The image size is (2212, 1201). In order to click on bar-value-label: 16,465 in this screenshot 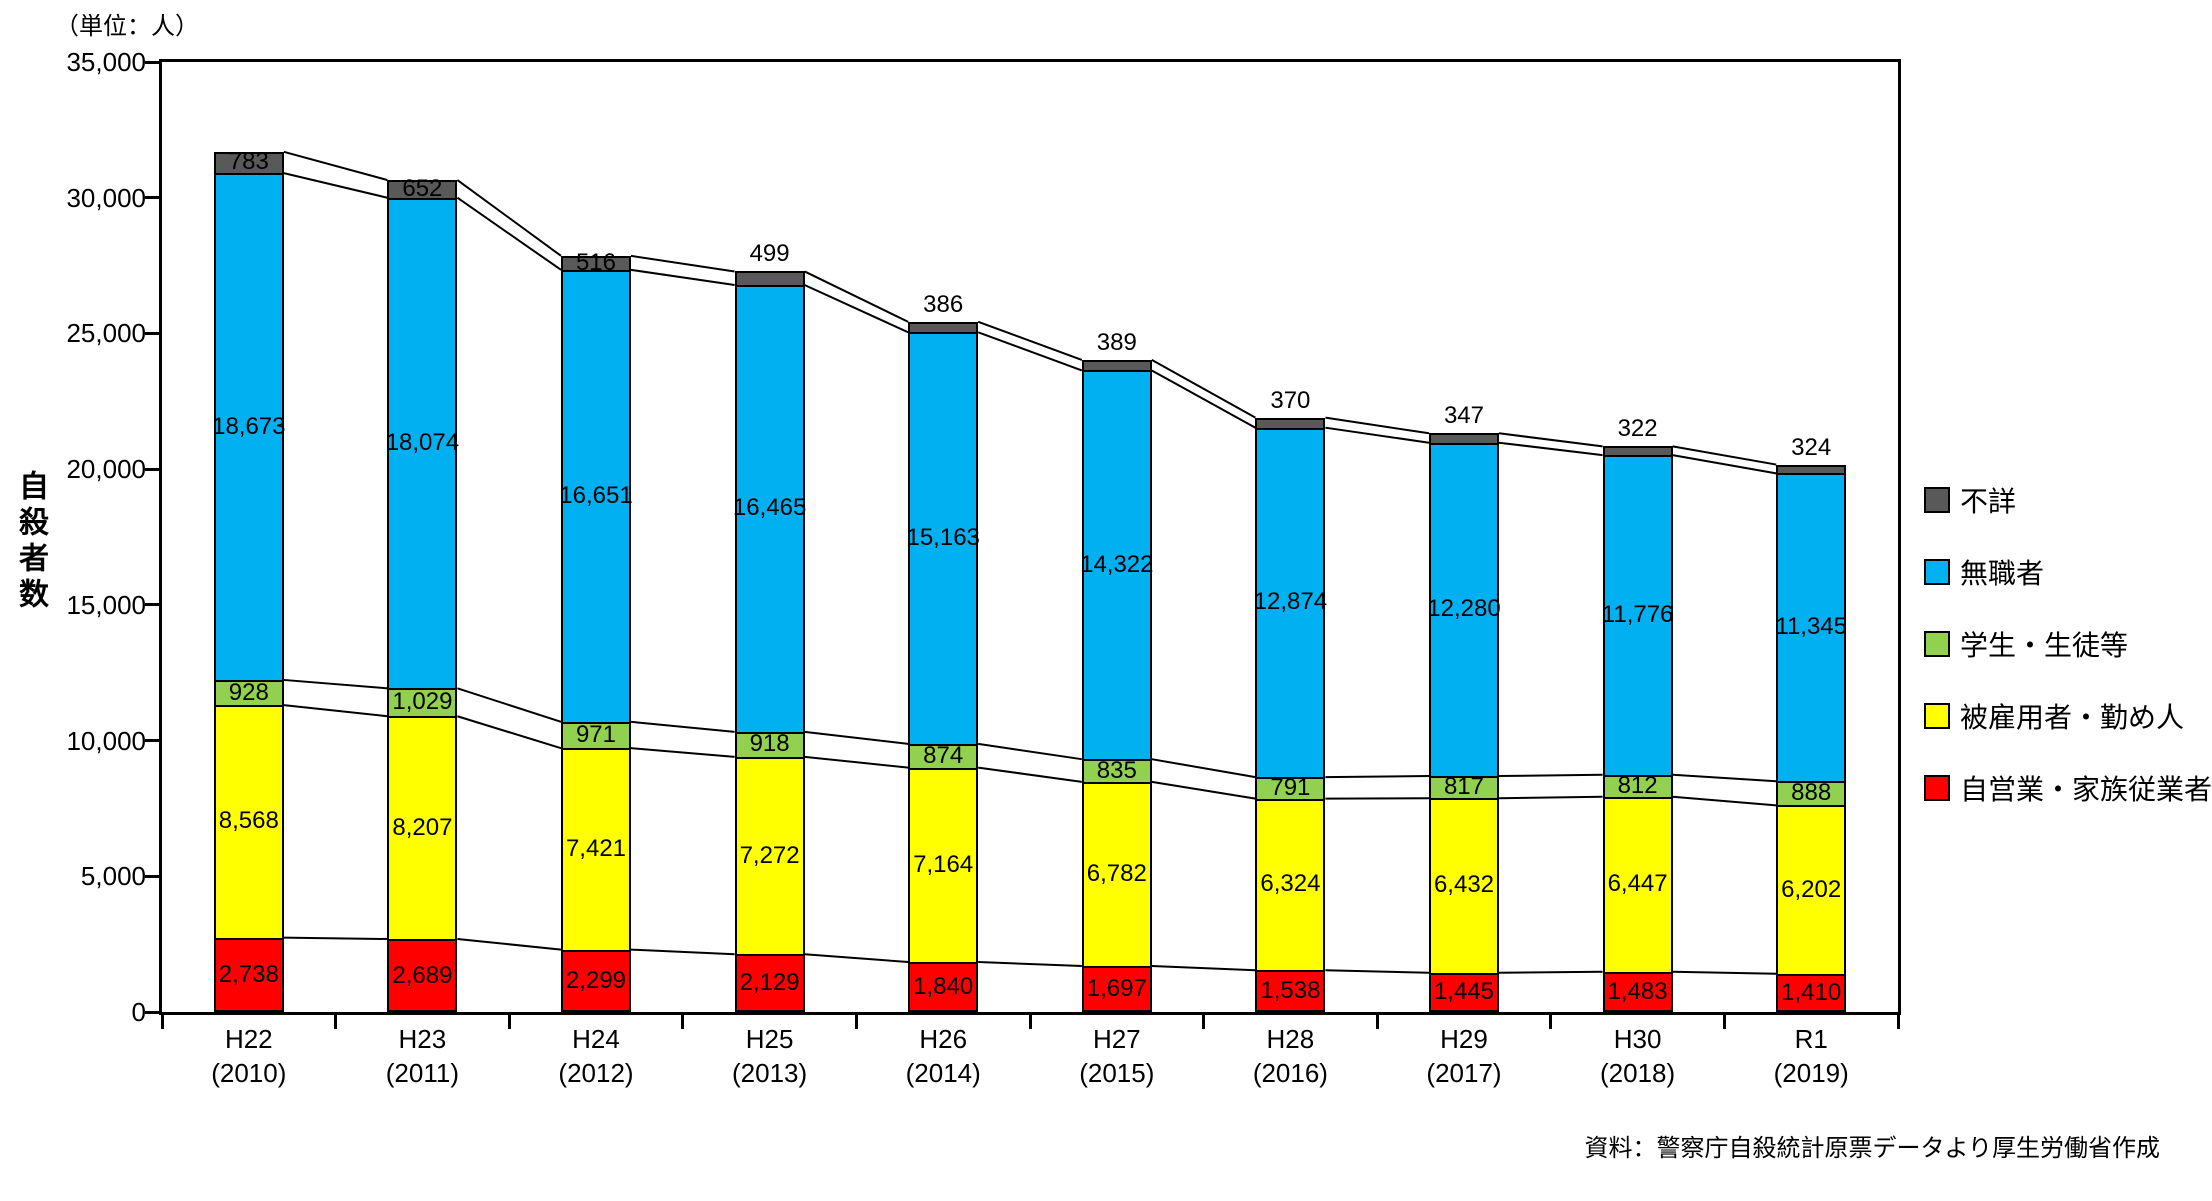, I will do `click(769, 508)`.